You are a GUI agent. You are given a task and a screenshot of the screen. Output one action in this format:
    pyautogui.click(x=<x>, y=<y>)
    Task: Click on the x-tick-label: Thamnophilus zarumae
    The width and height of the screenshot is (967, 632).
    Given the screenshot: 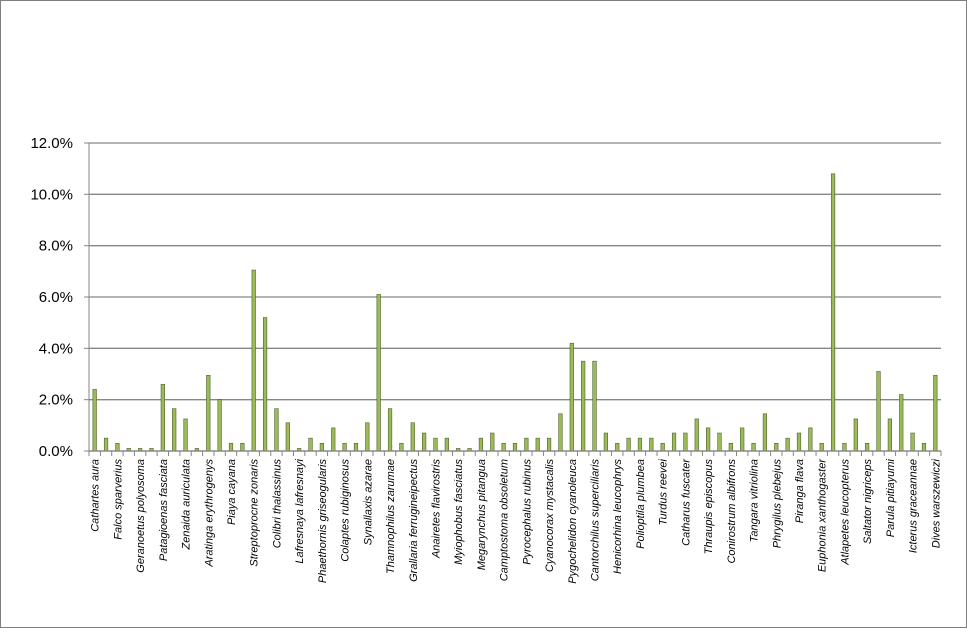 What is the action you would take?
    pyautogui.click(x=391, y=516)
    